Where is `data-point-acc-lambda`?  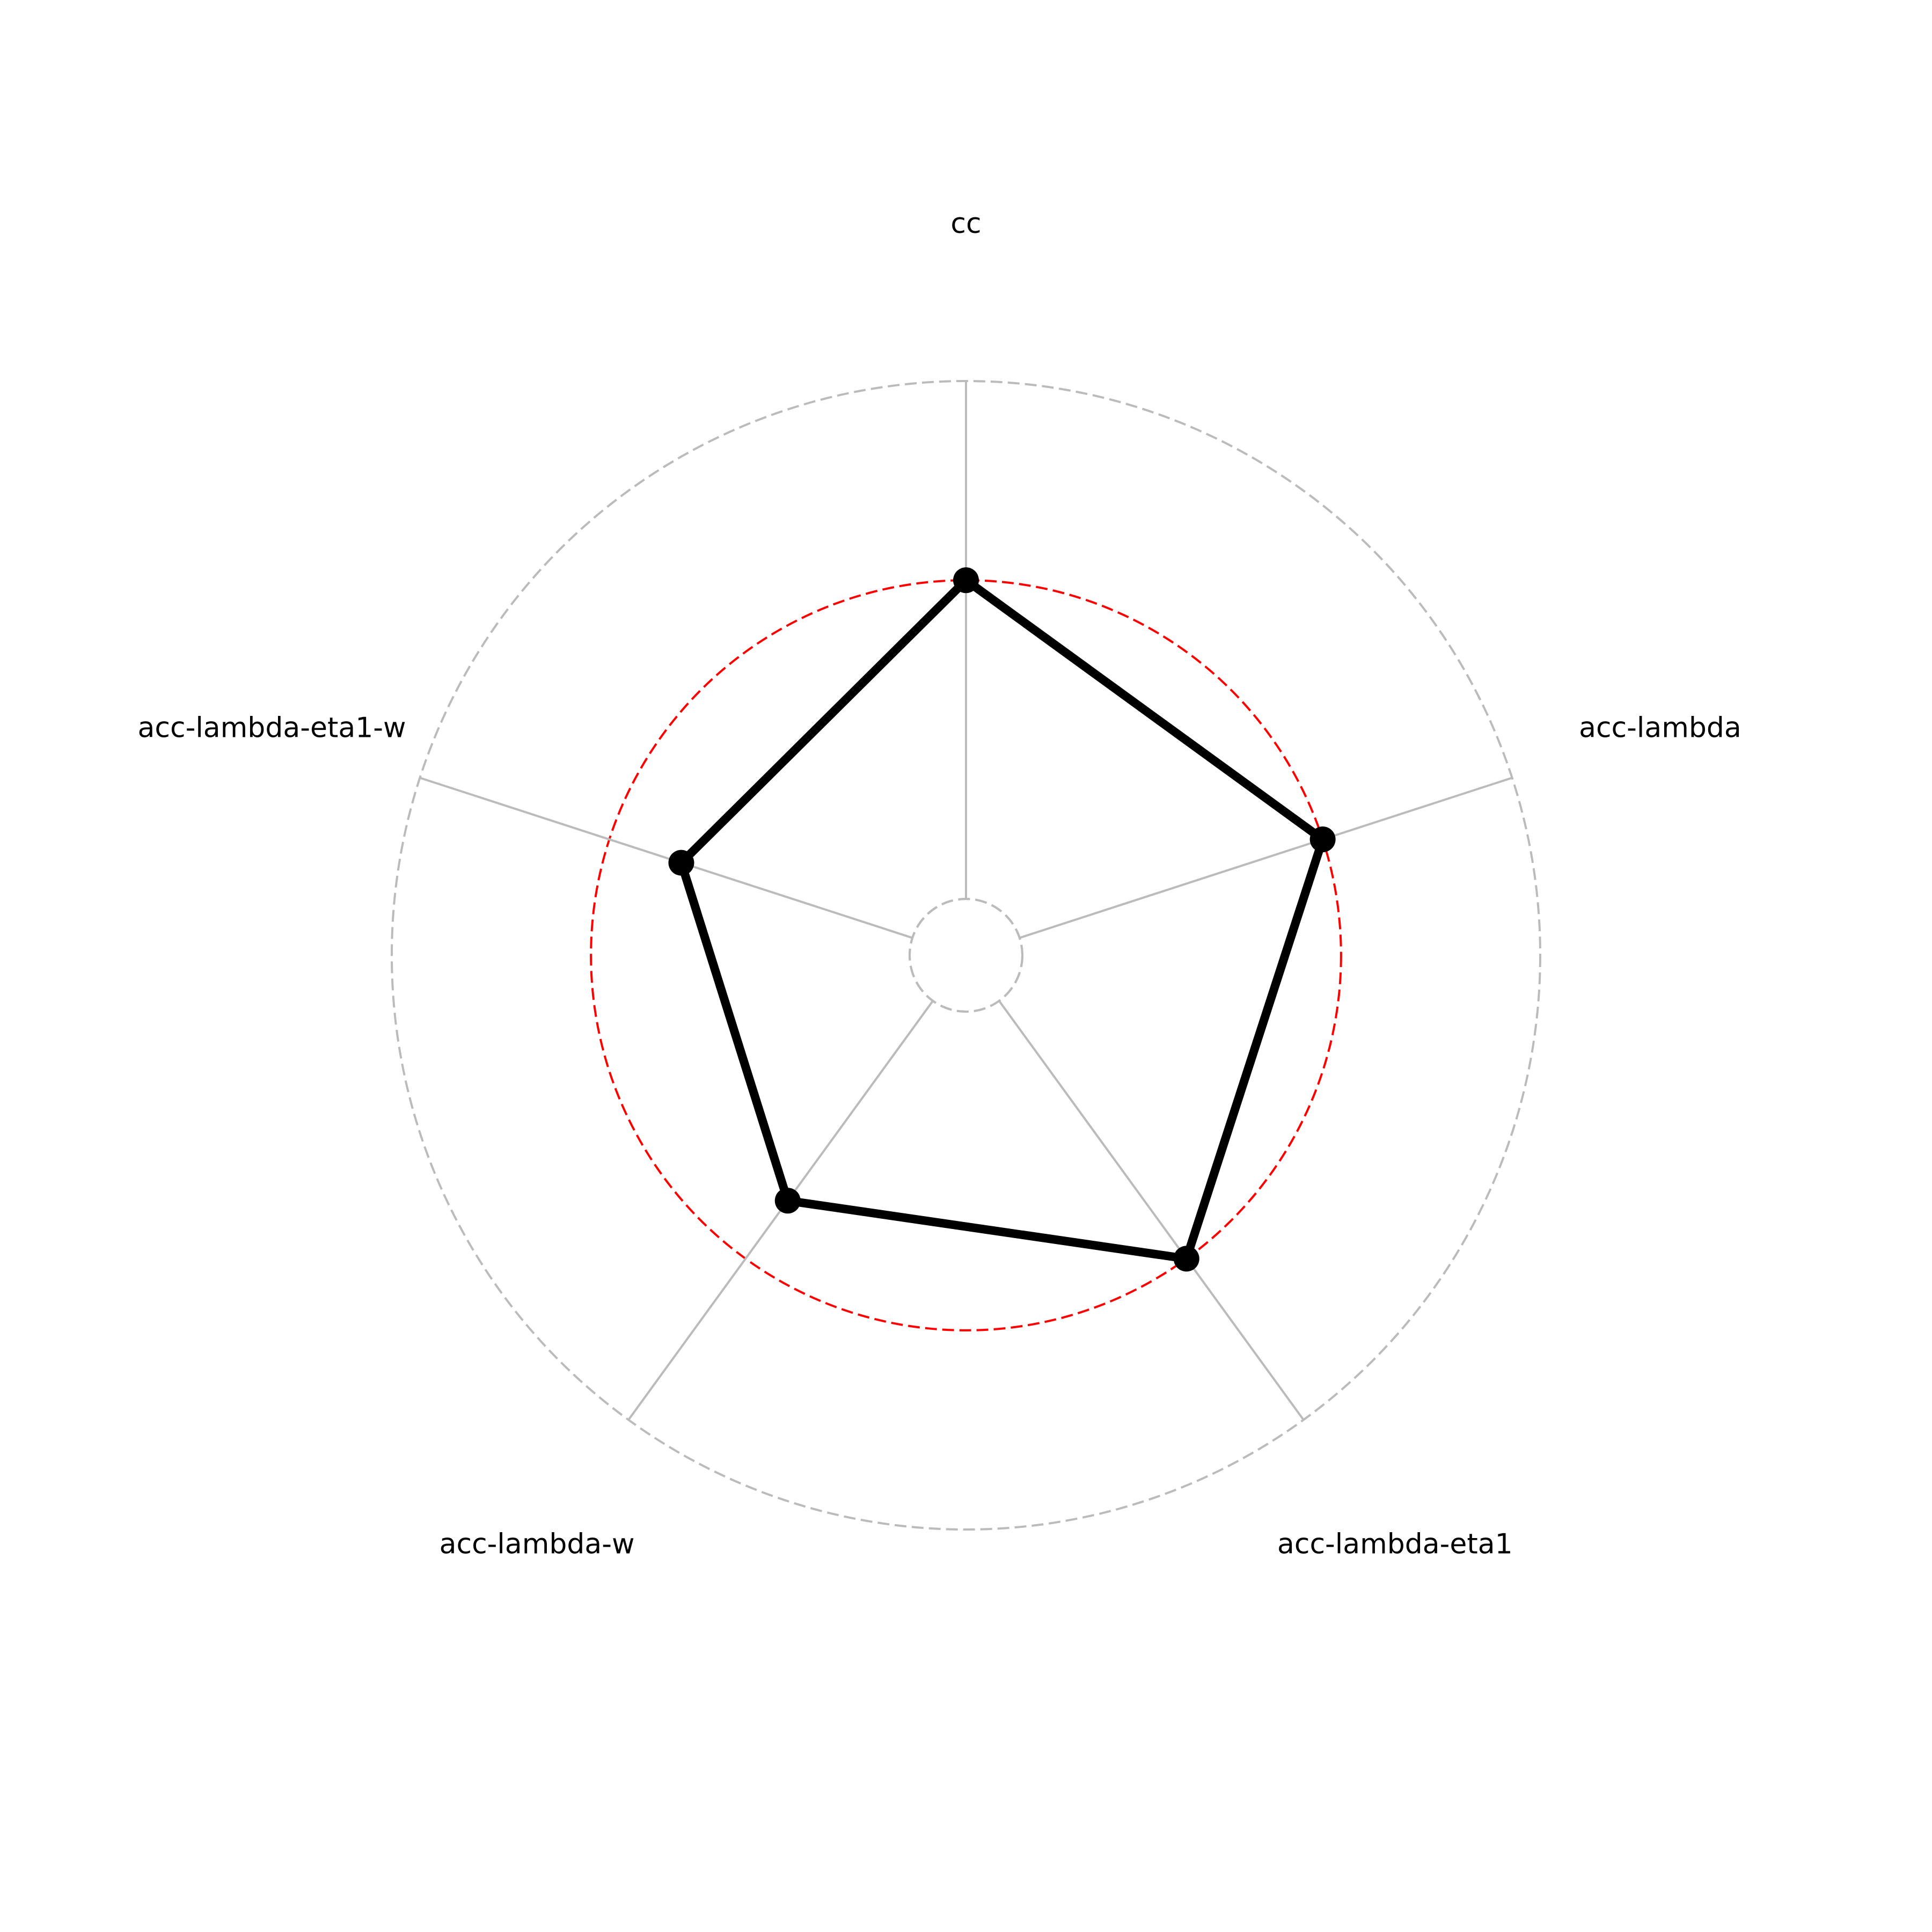 data-point-acc-lambda is located at coordinates (1322, 839).